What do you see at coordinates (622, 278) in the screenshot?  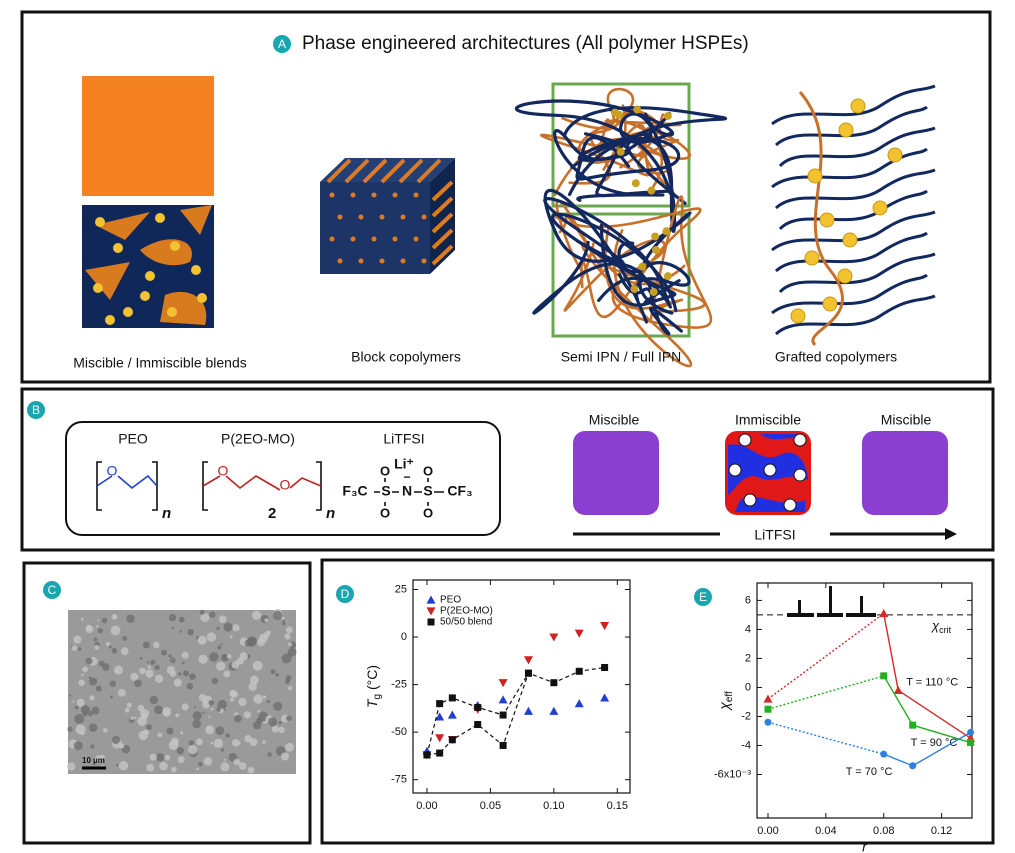 I see `polymer-network` at bounding box center [622, 278].